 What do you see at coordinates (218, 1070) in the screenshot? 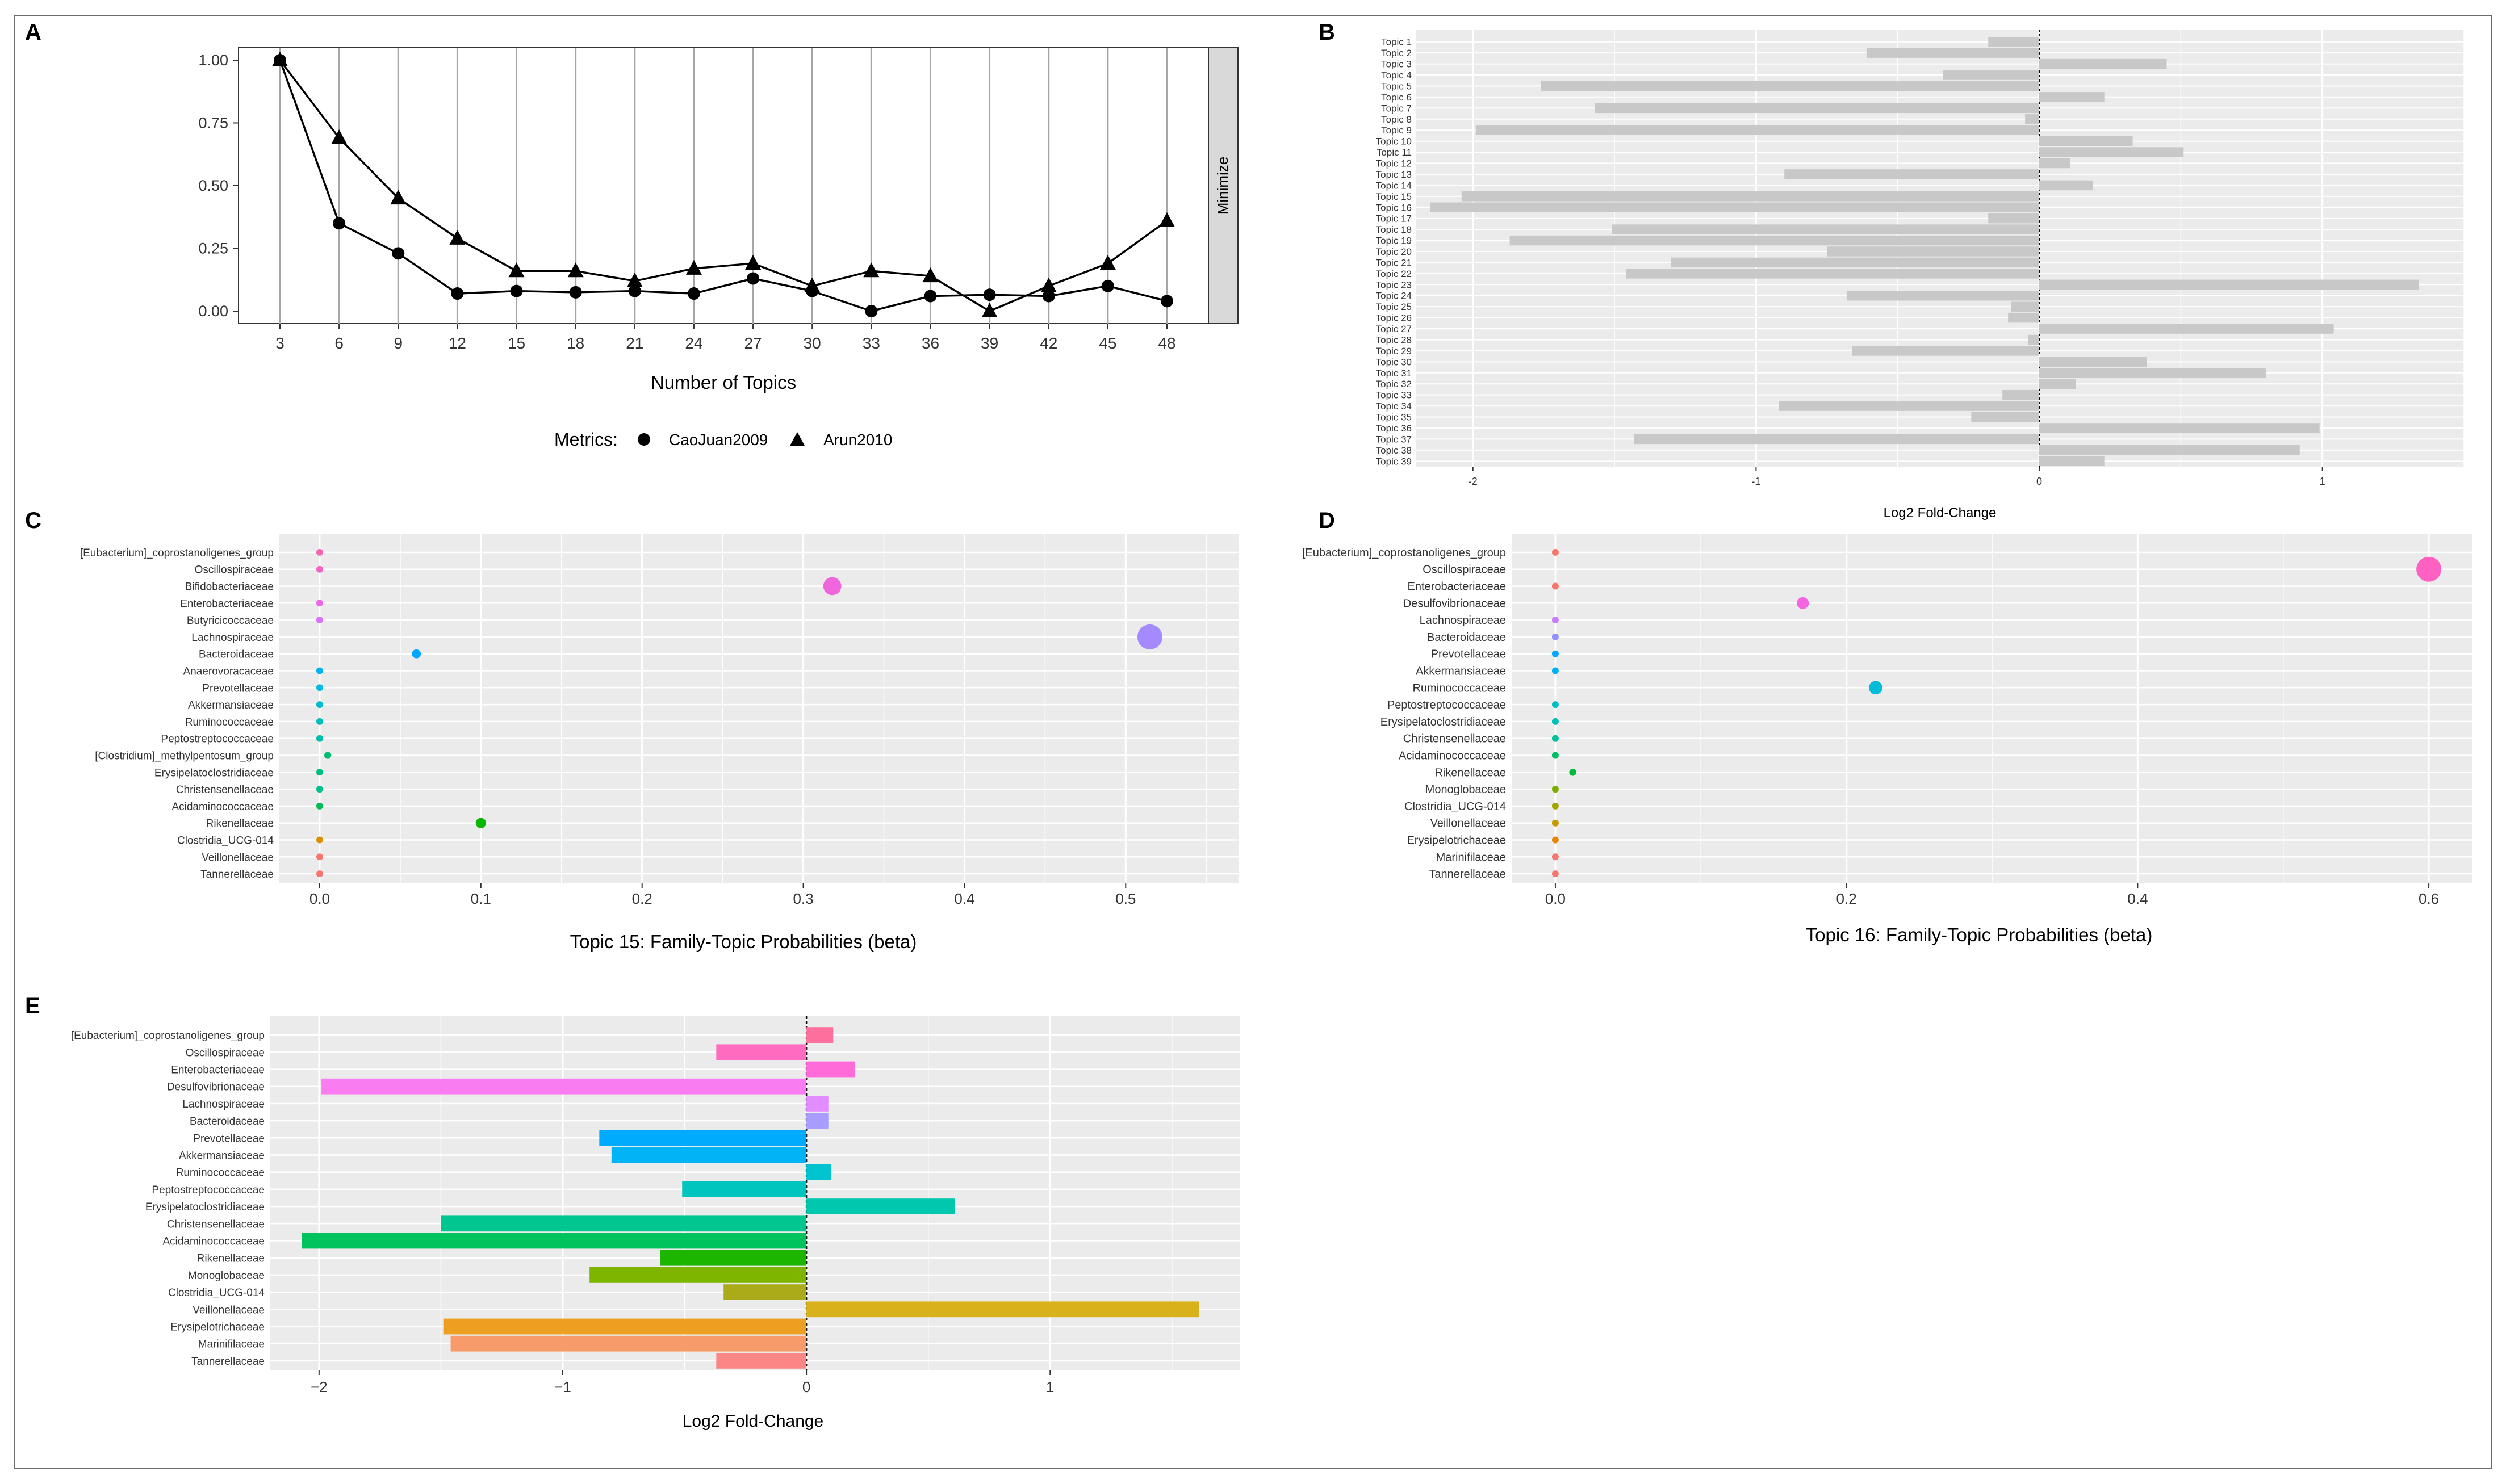
I see `panel-e-category-label: Enterobacteriaceae` at bounding box center [218, 1070].